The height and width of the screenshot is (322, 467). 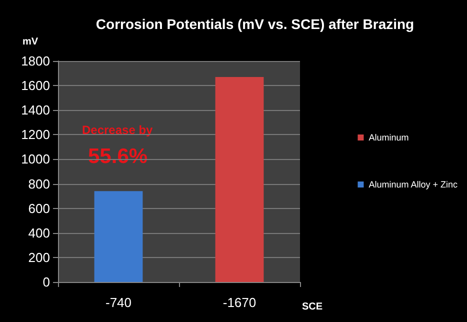 I want to click on legend-label: Aluminum, so click(x=388, y=137).